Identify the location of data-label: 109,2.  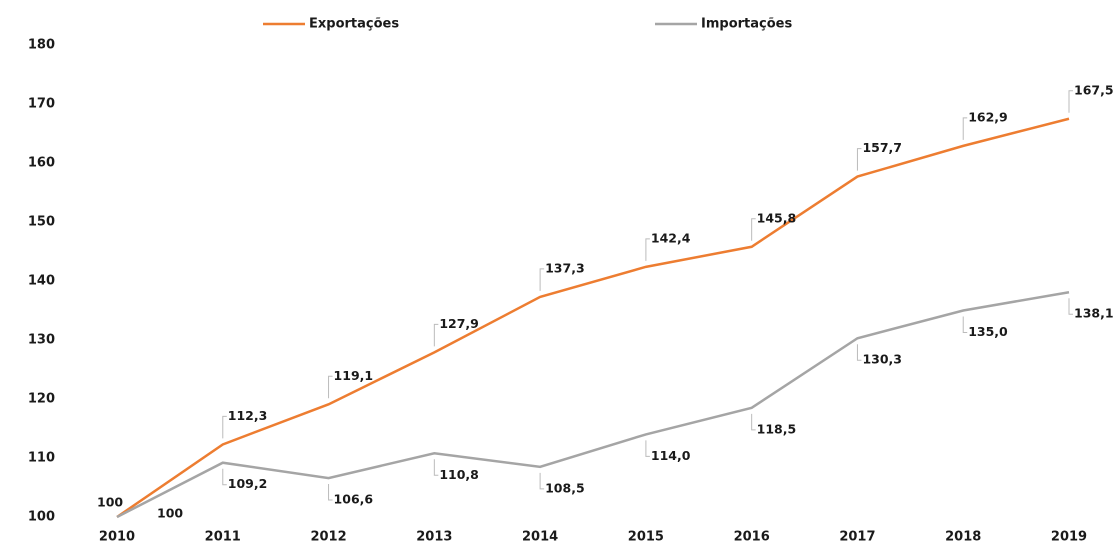
(248, 483).